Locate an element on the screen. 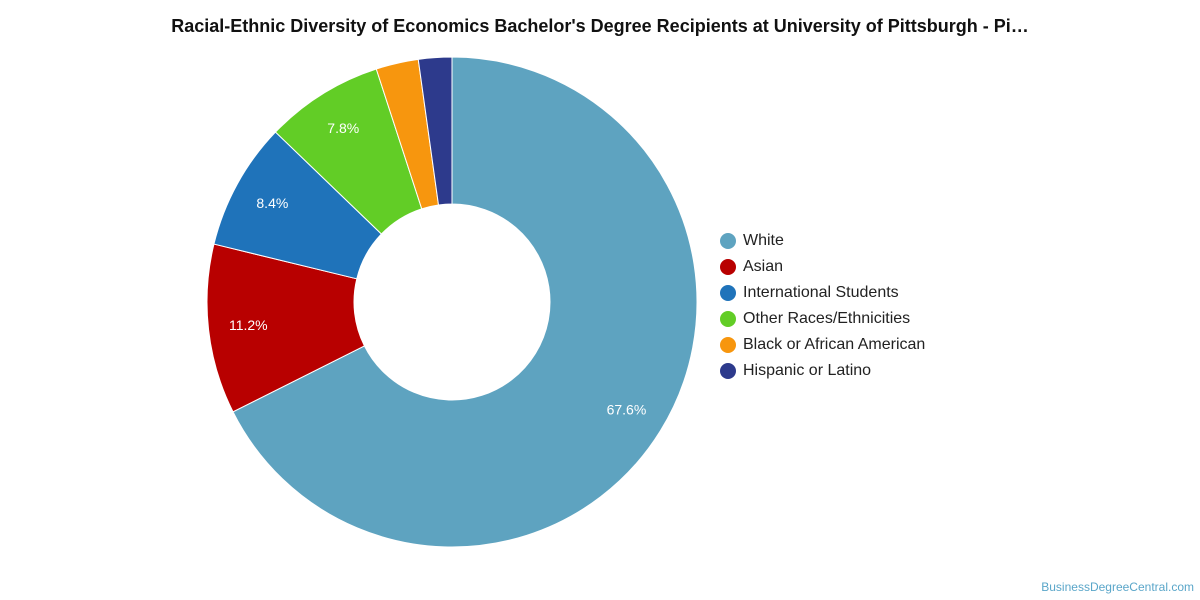 The height and width of the screenshot is (600, 1200). legend-item: Hispanic or Latino is located at coordinates (822, 371).